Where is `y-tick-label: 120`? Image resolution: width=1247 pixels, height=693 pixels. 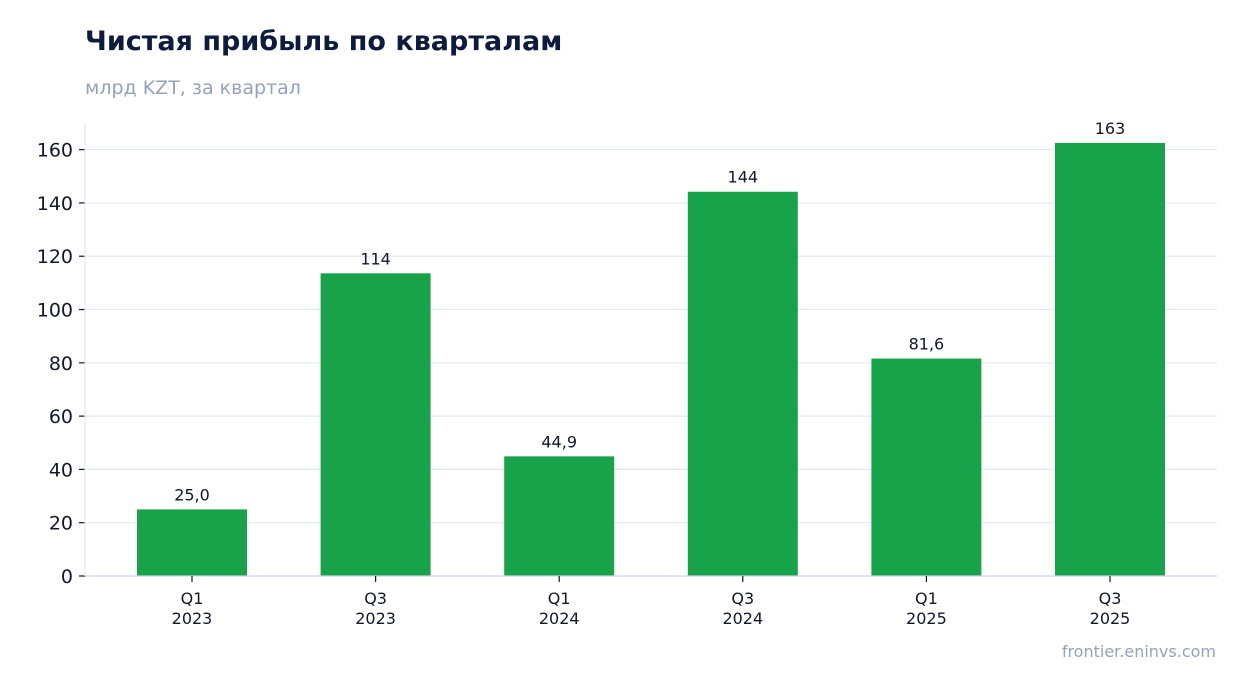 y-tick-label: 120 is located at coordinates (55, 257).